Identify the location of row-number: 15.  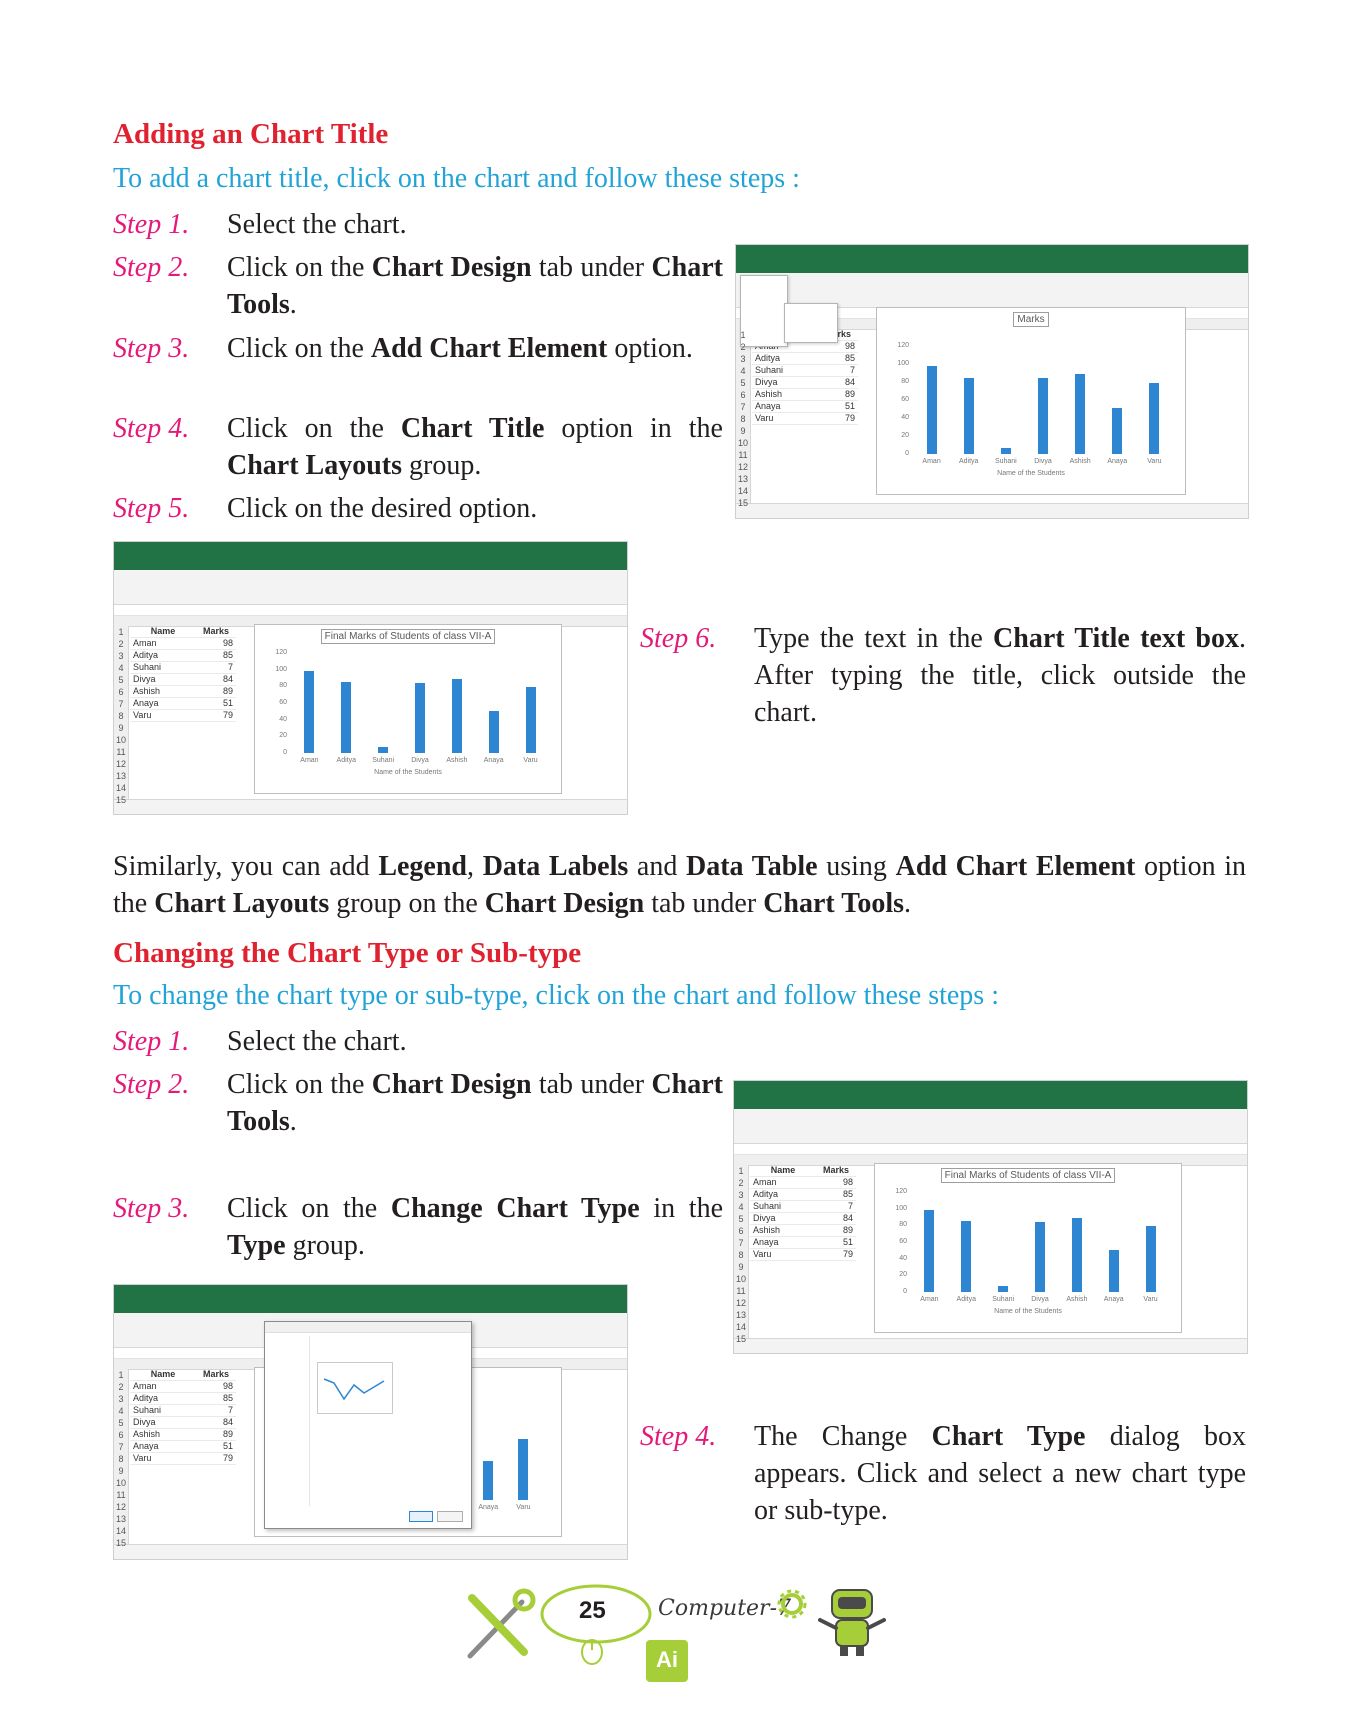
(120, 800).